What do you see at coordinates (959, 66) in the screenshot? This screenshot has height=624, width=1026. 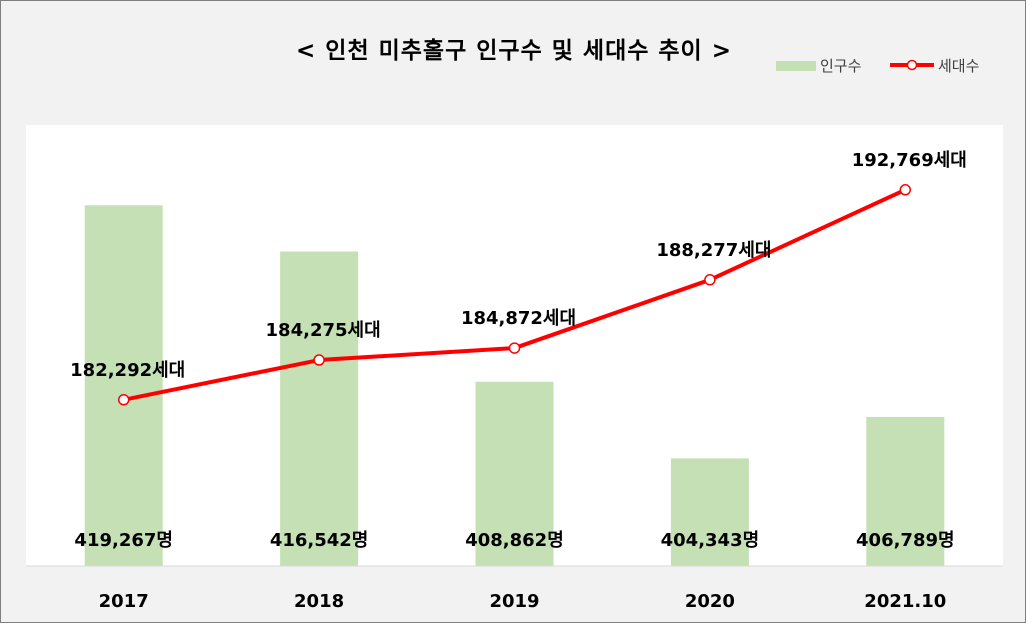 I see `legend-line-label: 세대수` at bounding box center [959, 66].